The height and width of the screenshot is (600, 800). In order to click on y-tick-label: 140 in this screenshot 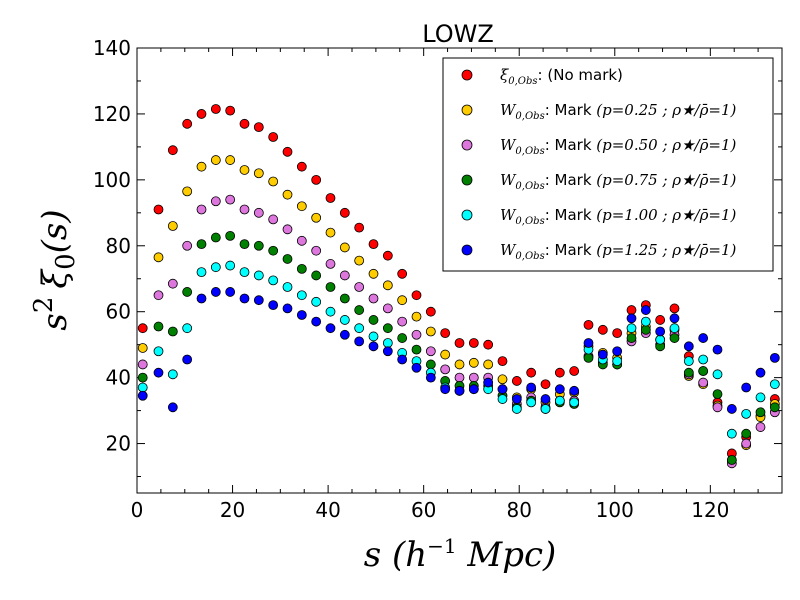, I will do `click(112, 48)`.